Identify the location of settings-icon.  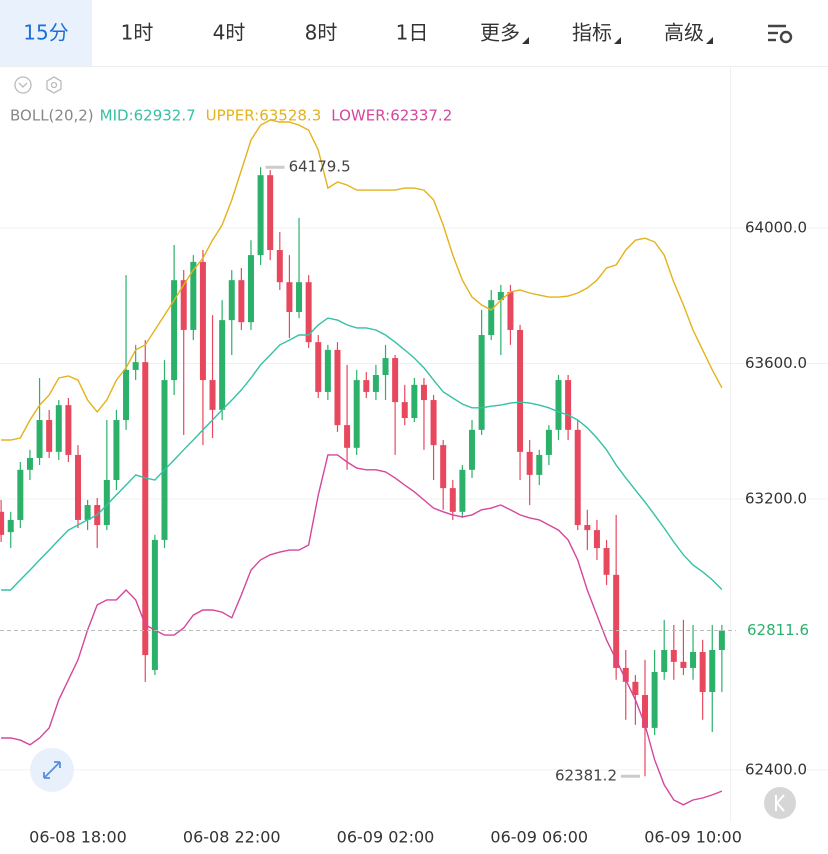
(780, 34).